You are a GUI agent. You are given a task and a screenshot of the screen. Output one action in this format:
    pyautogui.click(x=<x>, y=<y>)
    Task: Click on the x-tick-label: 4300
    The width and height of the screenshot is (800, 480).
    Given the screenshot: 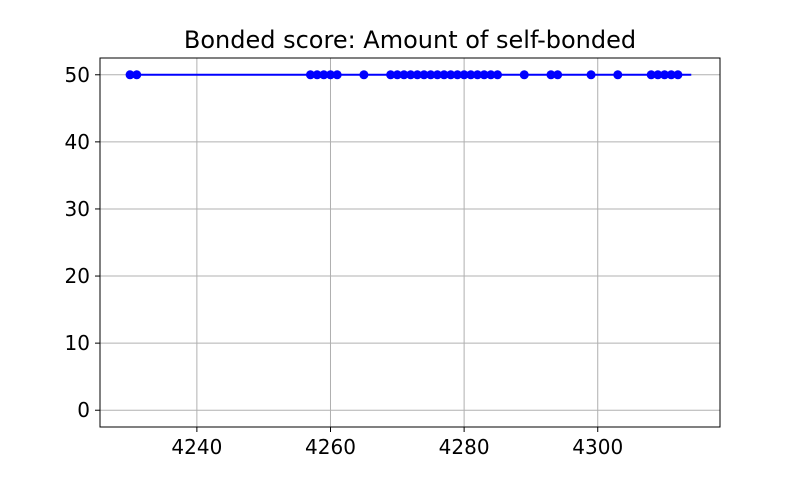 What is the action you would take?
    pyautogui.click(x=597, y=447)
    